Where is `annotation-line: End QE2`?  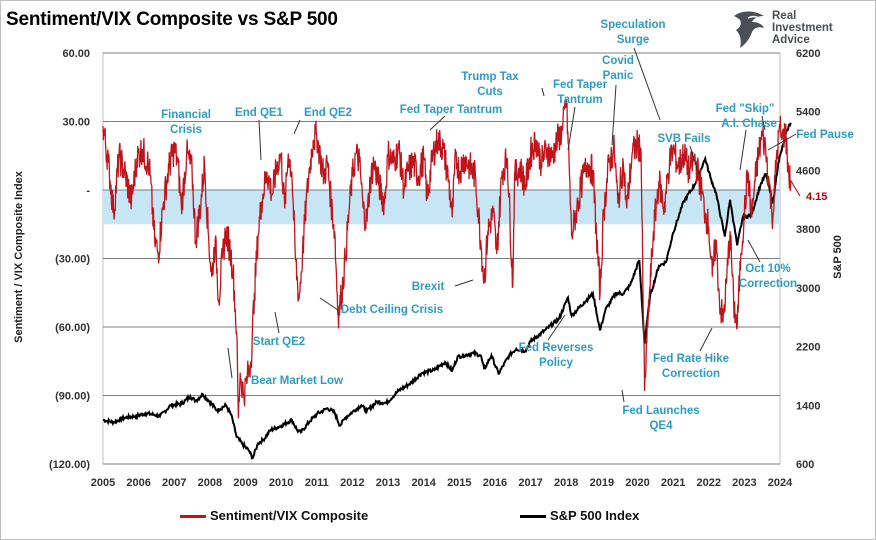
annotation-line: End QE2 is located at coordinates (328, 113).